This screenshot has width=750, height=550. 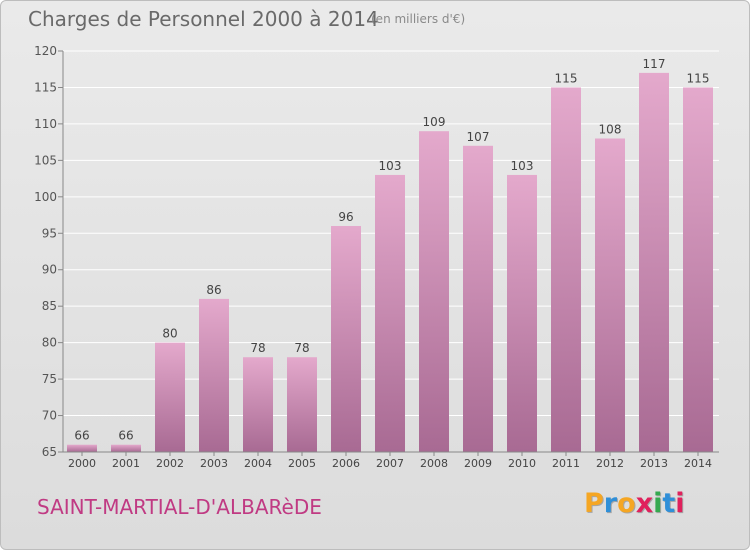 What do you see at coordinates (169, 334) in the screenshot?
I see `data-label: 80` at bounding box center [169, 334].